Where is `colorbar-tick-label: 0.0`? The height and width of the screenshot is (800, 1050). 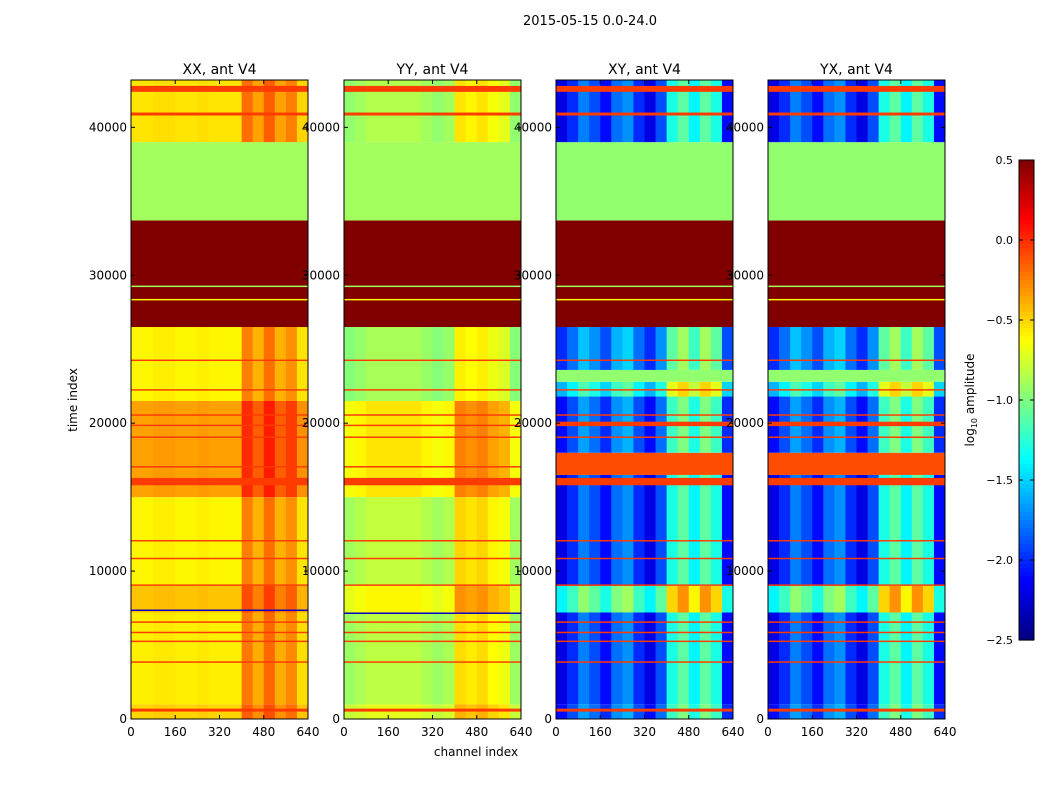 colorbar-tick-label: 0.0 is located at coordinates (1005, 240).